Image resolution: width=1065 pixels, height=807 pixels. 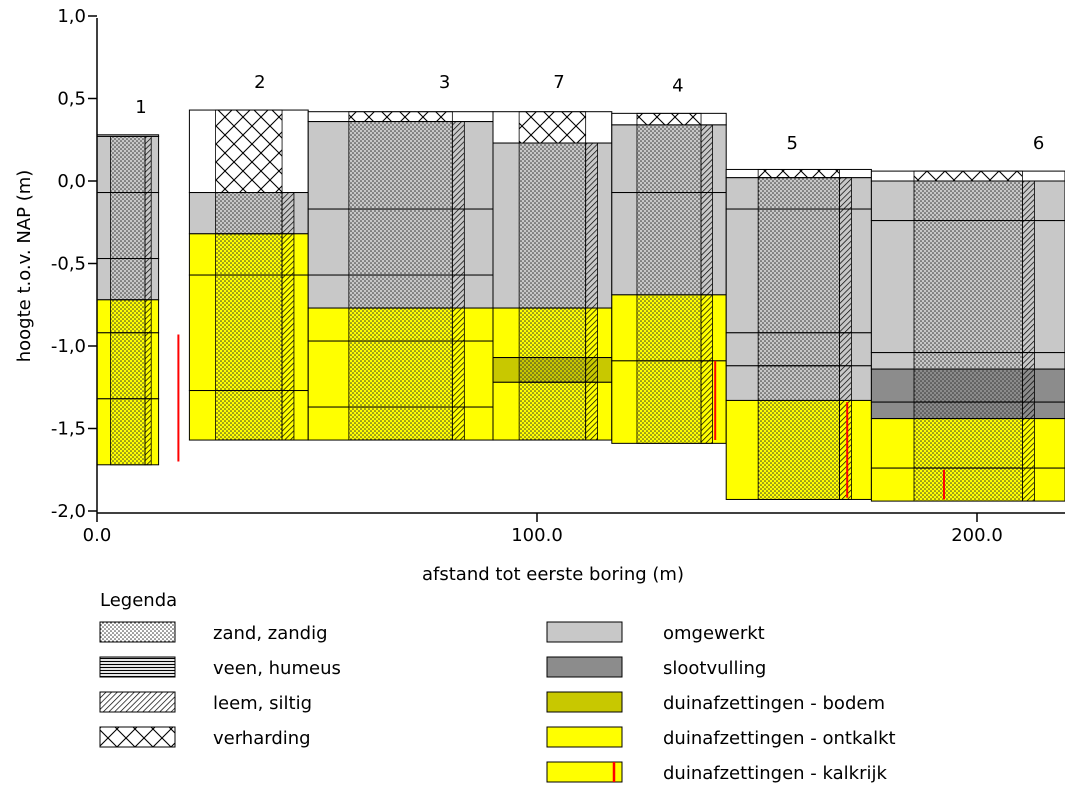 What do you see at coordinates (68, 346) in the screenshot?
I see `y-tick-label: -1,0` at bounding box center [68, 346].